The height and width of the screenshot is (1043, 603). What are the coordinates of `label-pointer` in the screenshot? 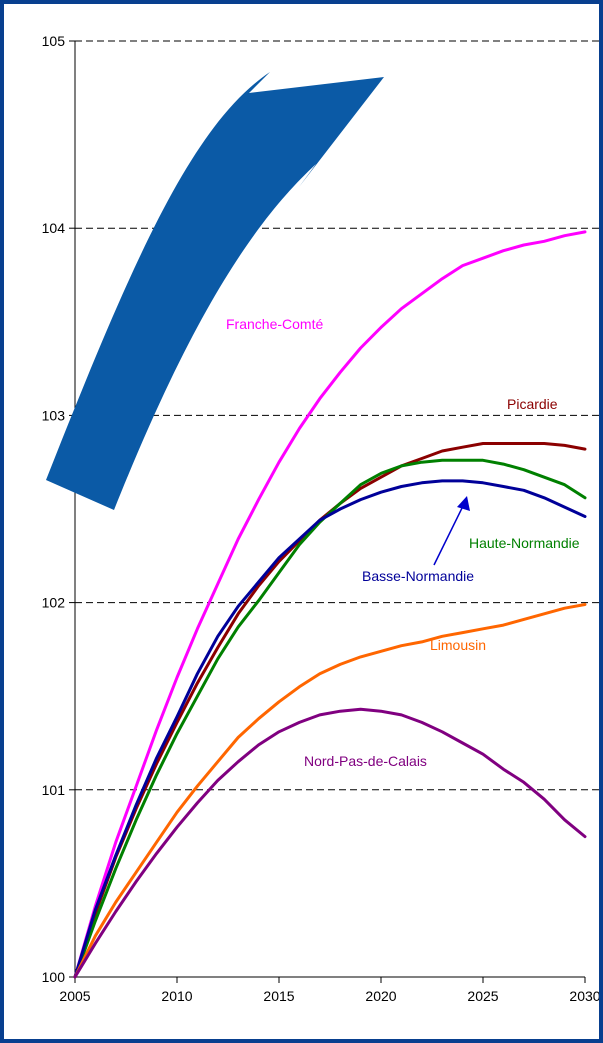 It's located at (451, 531).